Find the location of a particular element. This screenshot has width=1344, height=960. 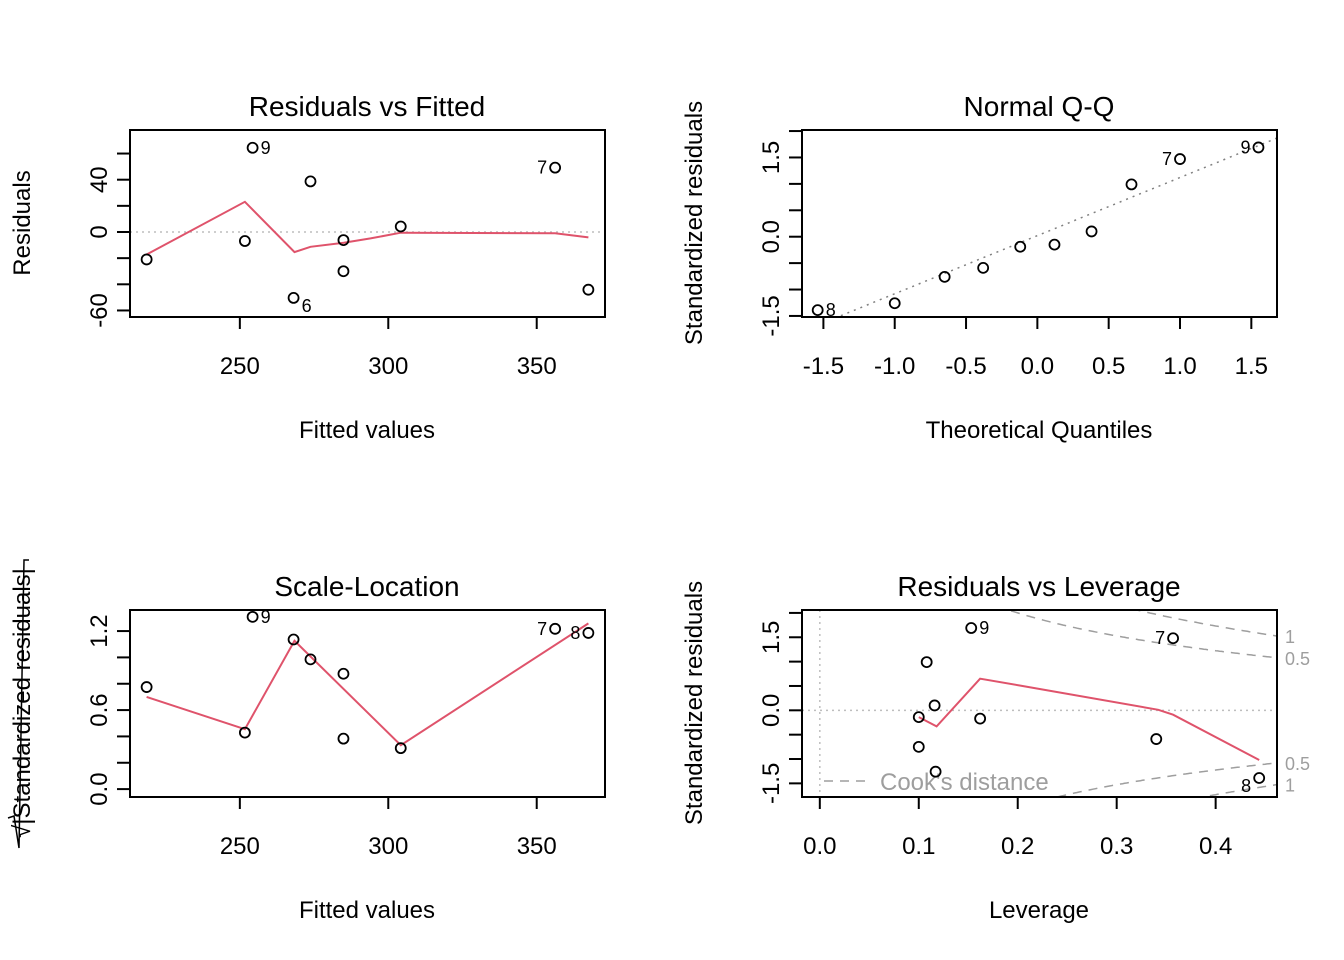

panel2-point-label-7: 7 is located at coordinates (1167, 159).